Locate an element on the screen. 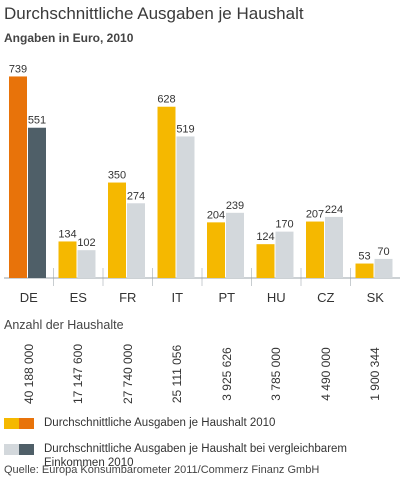 The height and width of the screenshot is (480, 400). household-count: 17 147 600 is located at coordinates (78, 374).